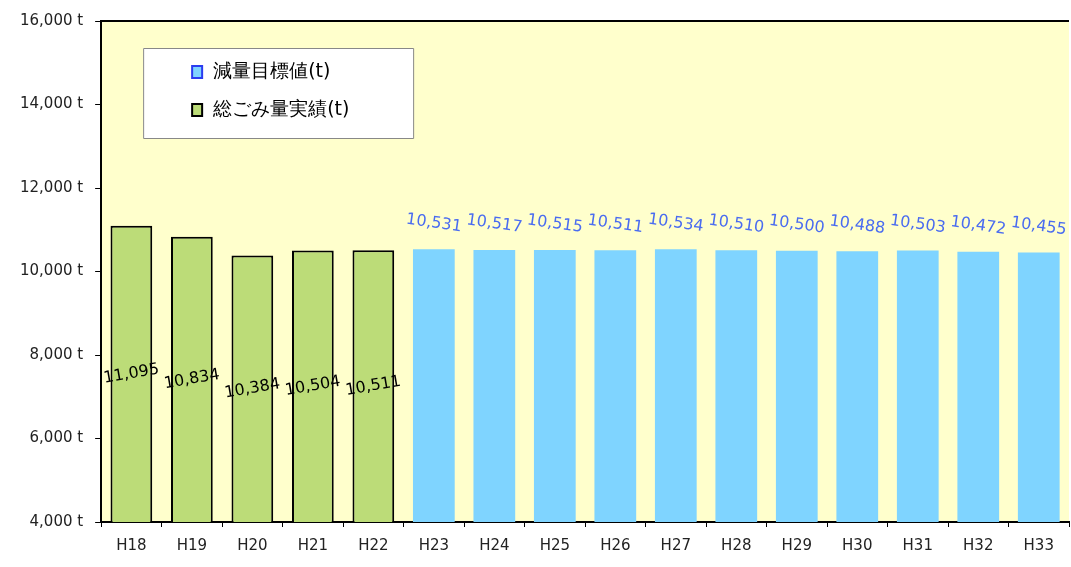 The image size is (1071, 567). What do you see at coordinates (313, 544) in the screenshot?
I see `x-tick-label: H21` at bounding box center [313, 544].